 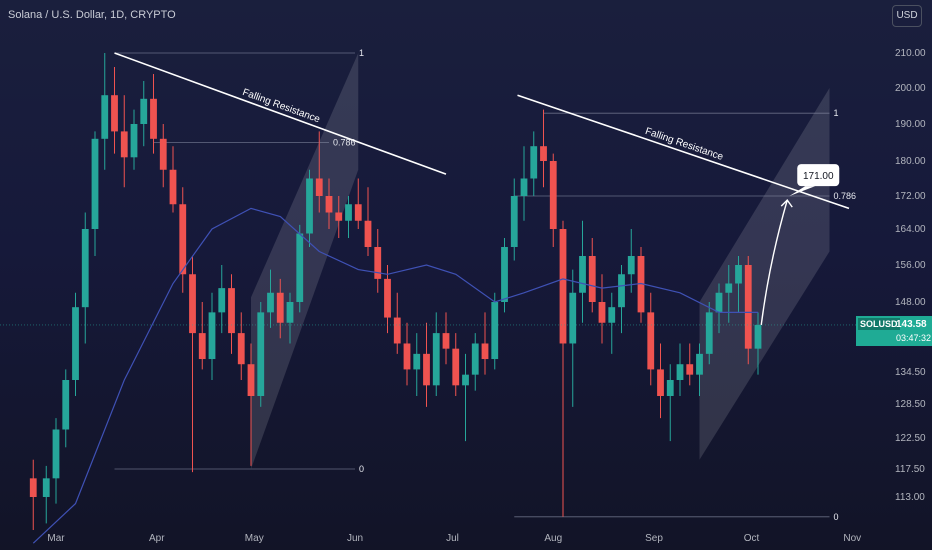 What do you see at coordinates (914, 338) in the screenshot?
I see `price-tag-countdown: 03:47:32` at bounding box center [914, 338].